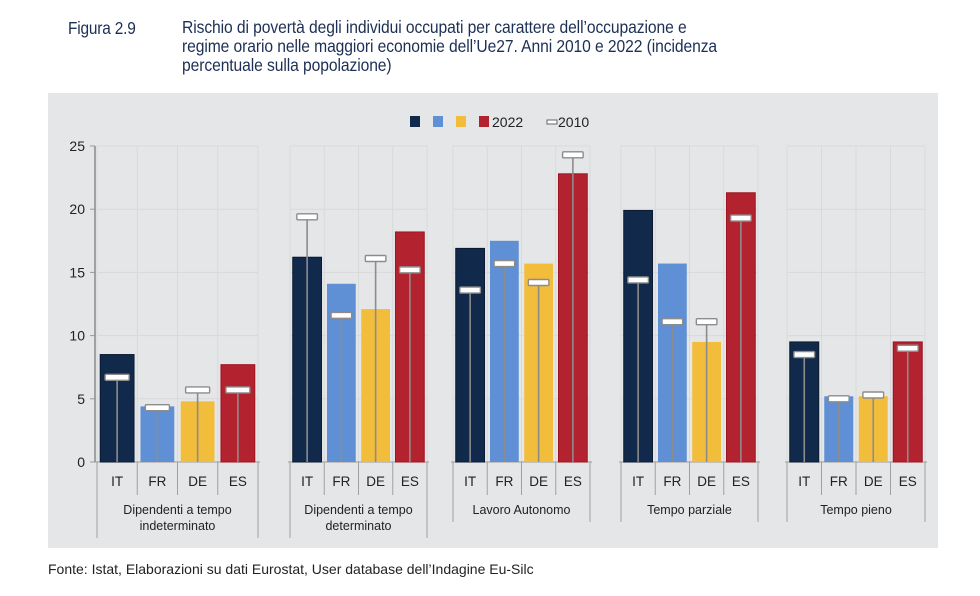 This screenshot has width=980, height=596. Describe the element at coordinates (438, 121) in the screenshot. I see `legend-swatch-FR` at that location.